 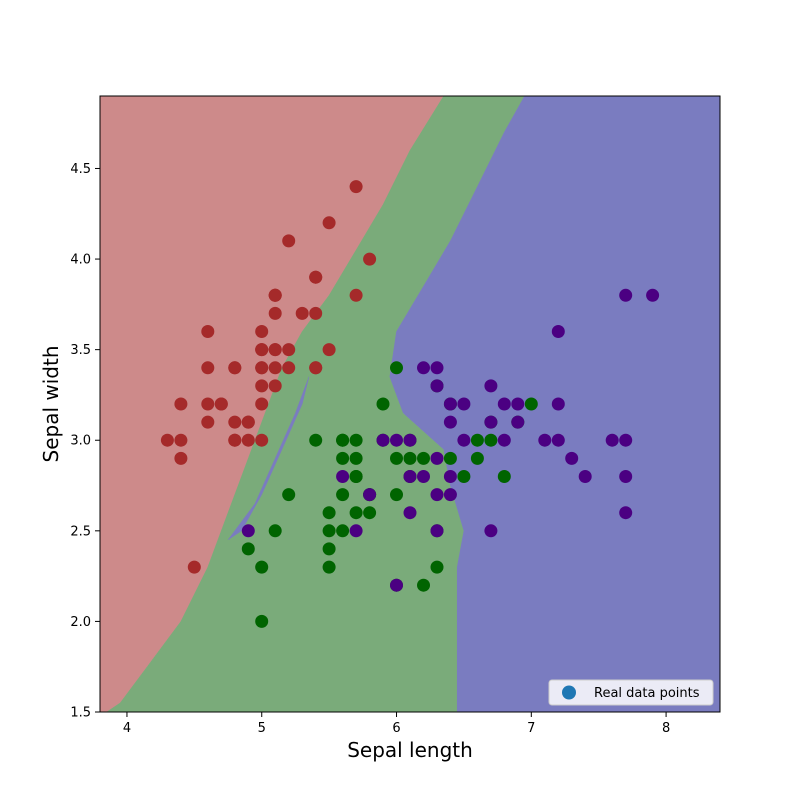 What do you see at coordinates (531, 728) in the screenshot?
I see `x-tick-label-7: 7` at bounding box center [531, 728].